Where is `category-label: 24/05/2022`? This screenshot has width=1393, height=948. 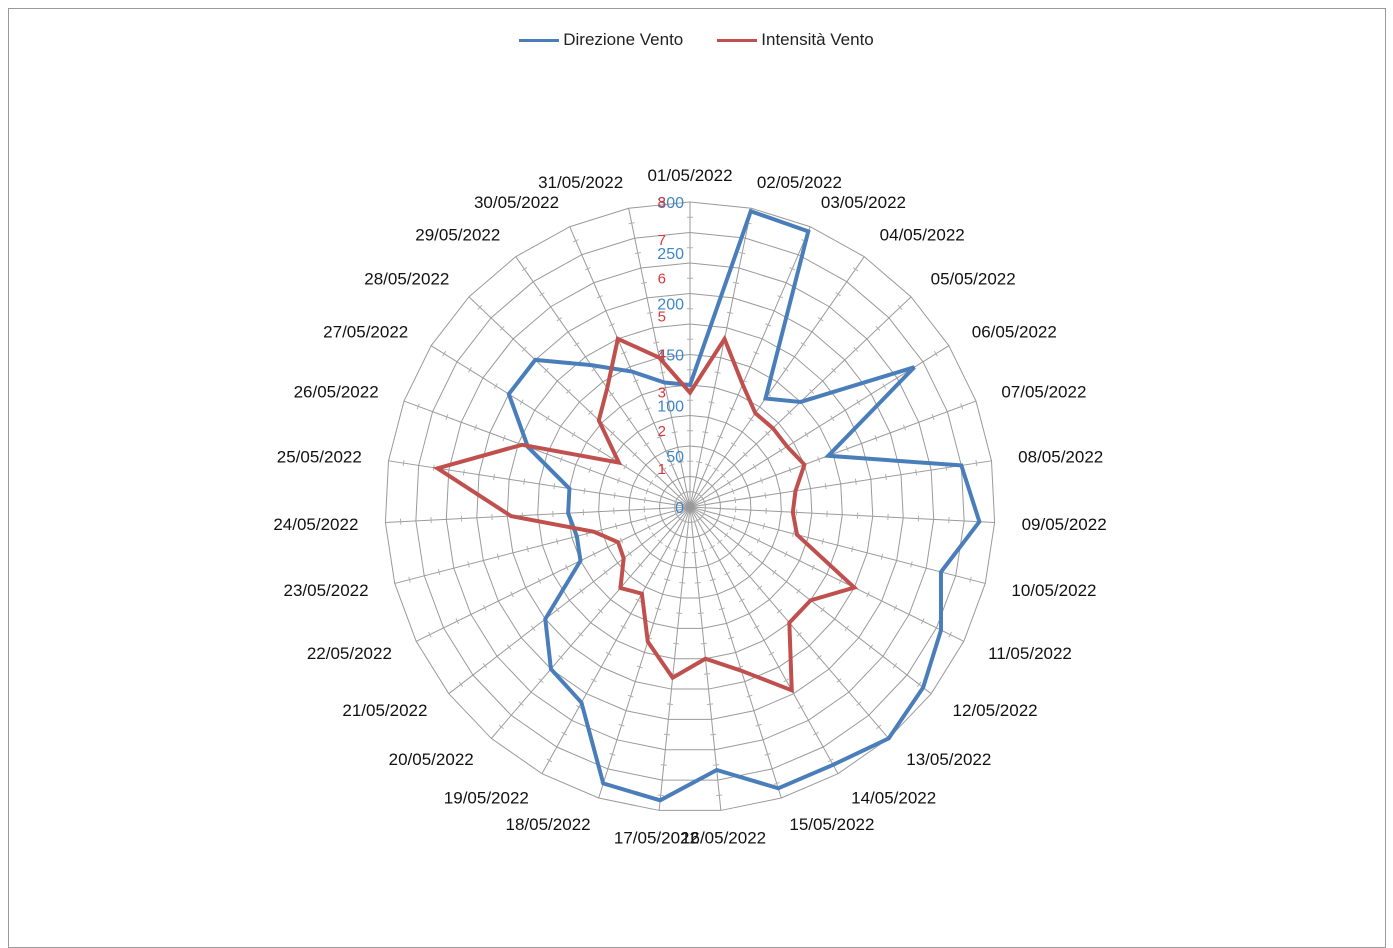
category-label: 24/05/2022 is located at coordinates (315, 524).